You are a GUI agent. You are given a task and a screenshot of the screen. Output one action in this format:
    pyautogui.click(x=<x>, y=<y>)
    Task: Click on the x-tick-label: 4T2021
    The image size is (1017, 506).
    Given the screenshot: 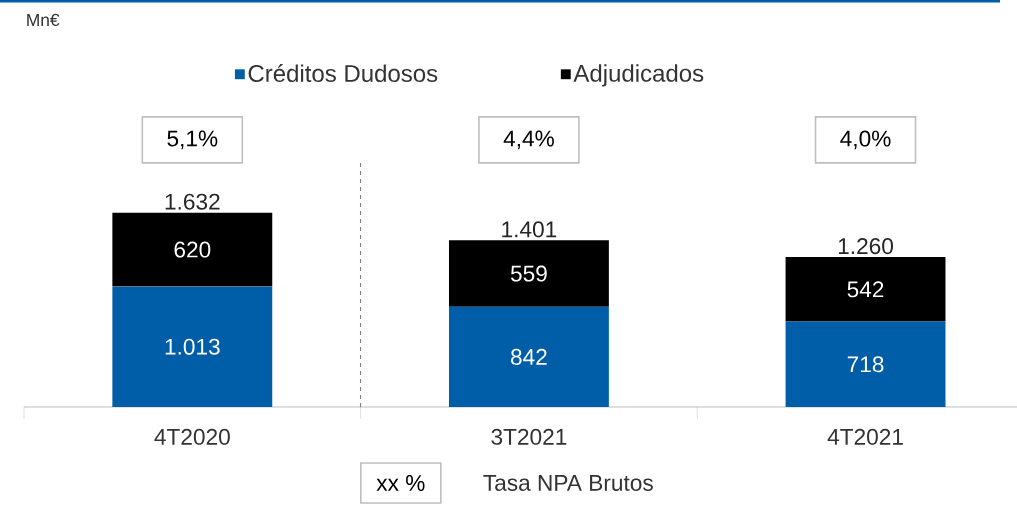 What is the action you would take?
    pyautogui.click(x=865, y=436)
    